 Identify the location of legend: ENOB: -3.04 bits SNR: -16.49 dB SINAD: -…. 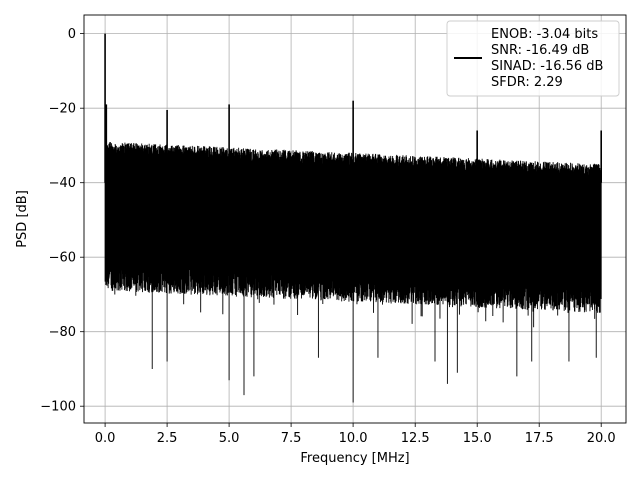
(533, 58).